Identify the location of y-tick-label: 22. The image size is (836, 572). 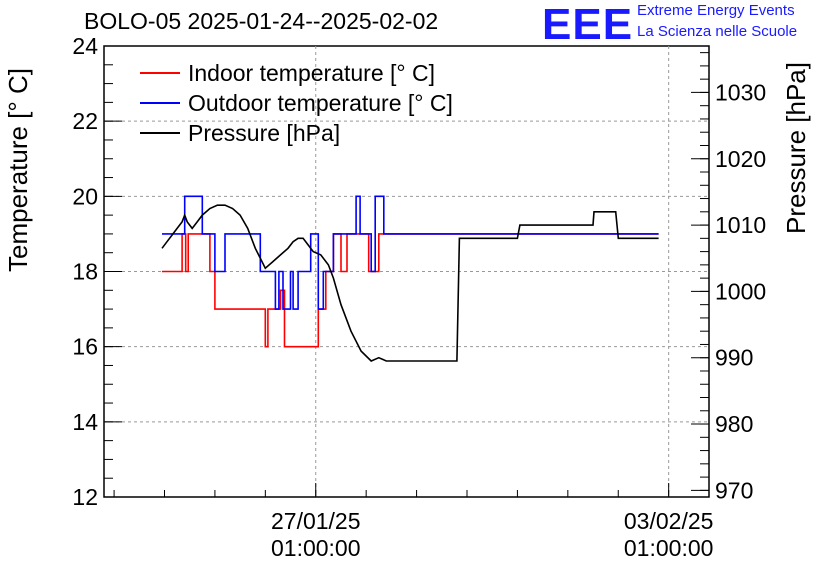
(85, 121).